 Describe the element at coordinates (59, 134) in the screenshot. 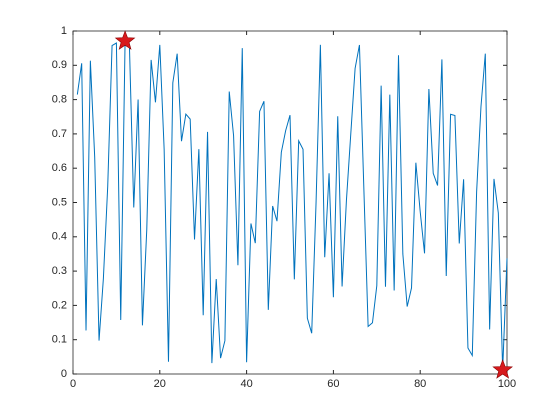

I see `y-tick-label: 0.7` at that location.